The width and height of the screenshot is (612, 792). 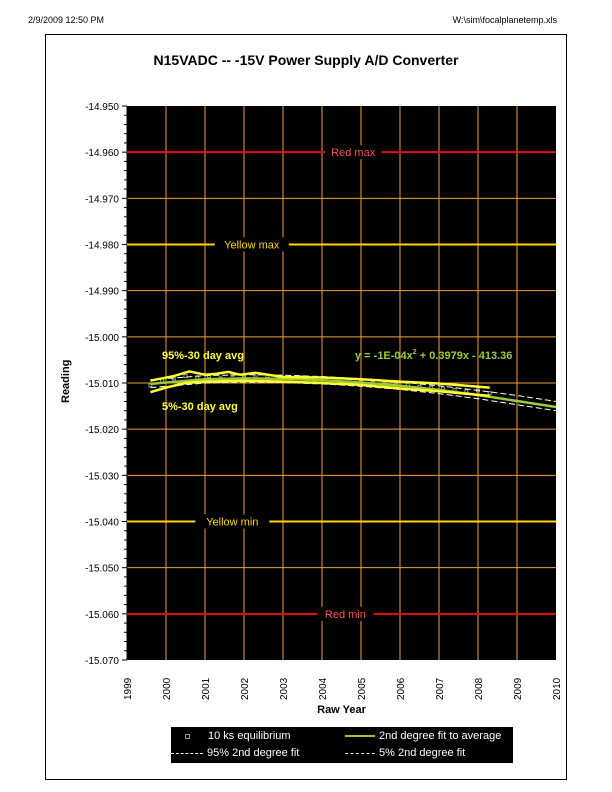 What do you see at coordinates (320, 388) in the screenshot?
I see `series-line-5-30-day-avg` at bounding box center [320, 388].